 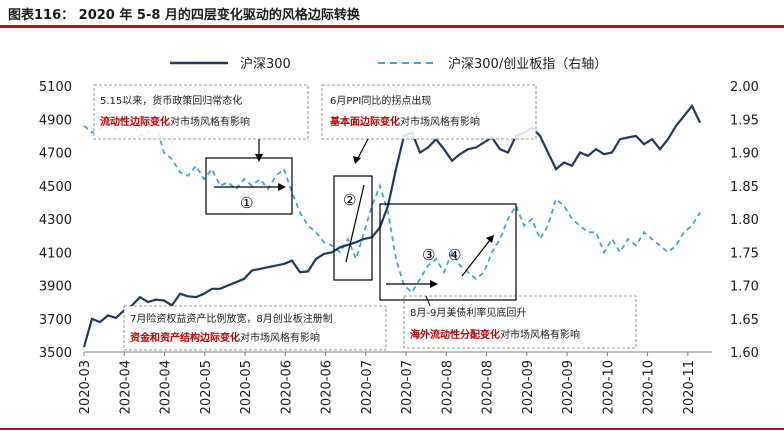 I want to click on region-4-arrow, so click(x=476, y=258).